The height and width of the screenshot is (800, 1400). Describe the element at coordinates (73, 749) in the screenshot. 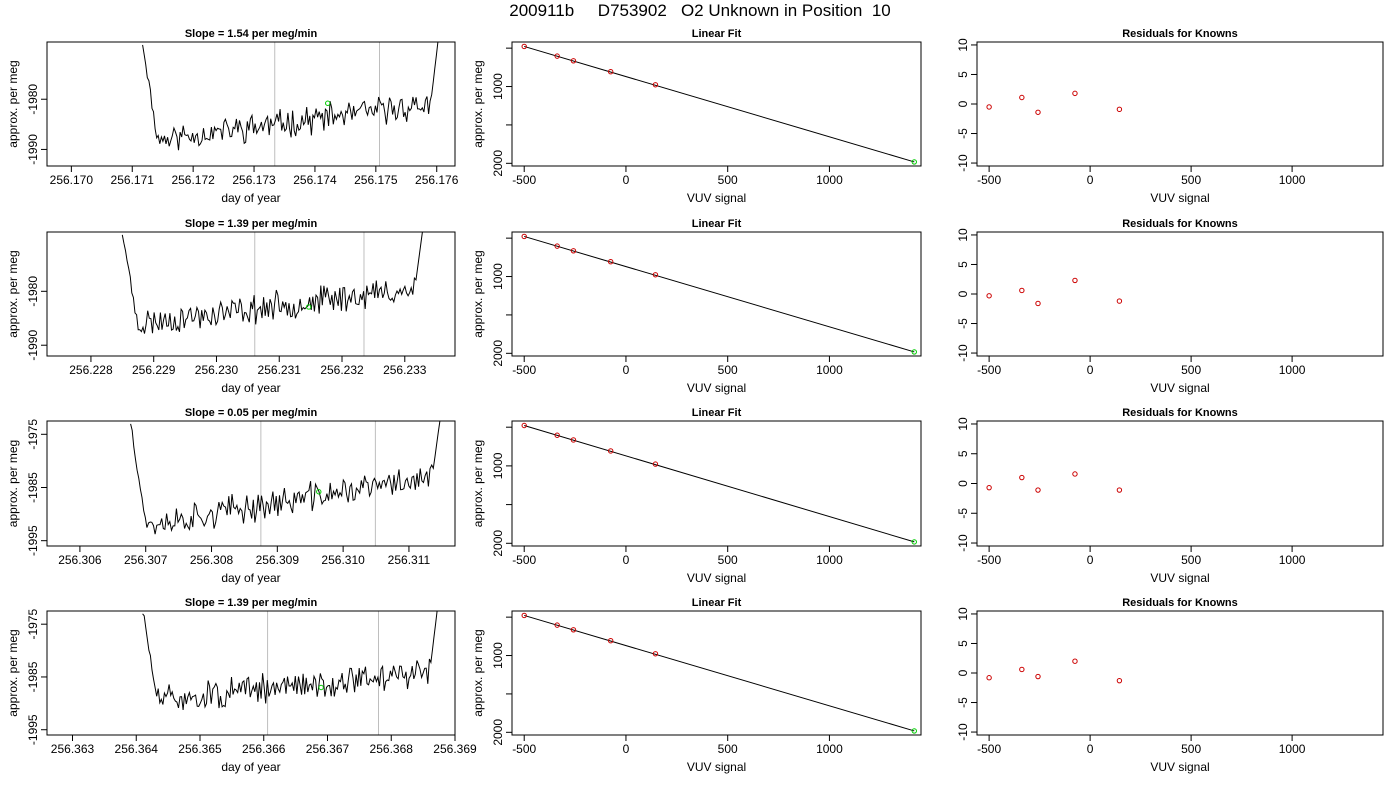

I see `x-tick-label: 256.363` at that location.